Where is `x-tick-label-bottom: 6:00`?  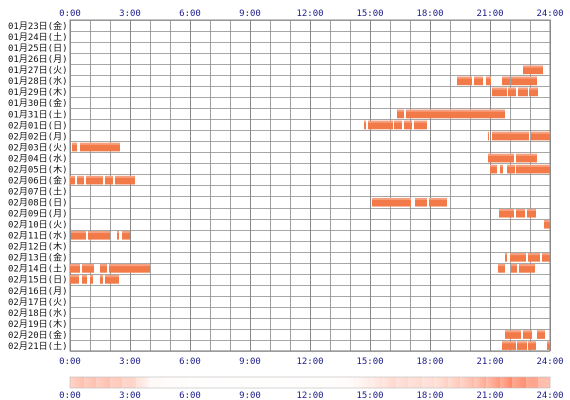
x-tick-label-bottom: 6:00 is located at coordinates (190, 362).